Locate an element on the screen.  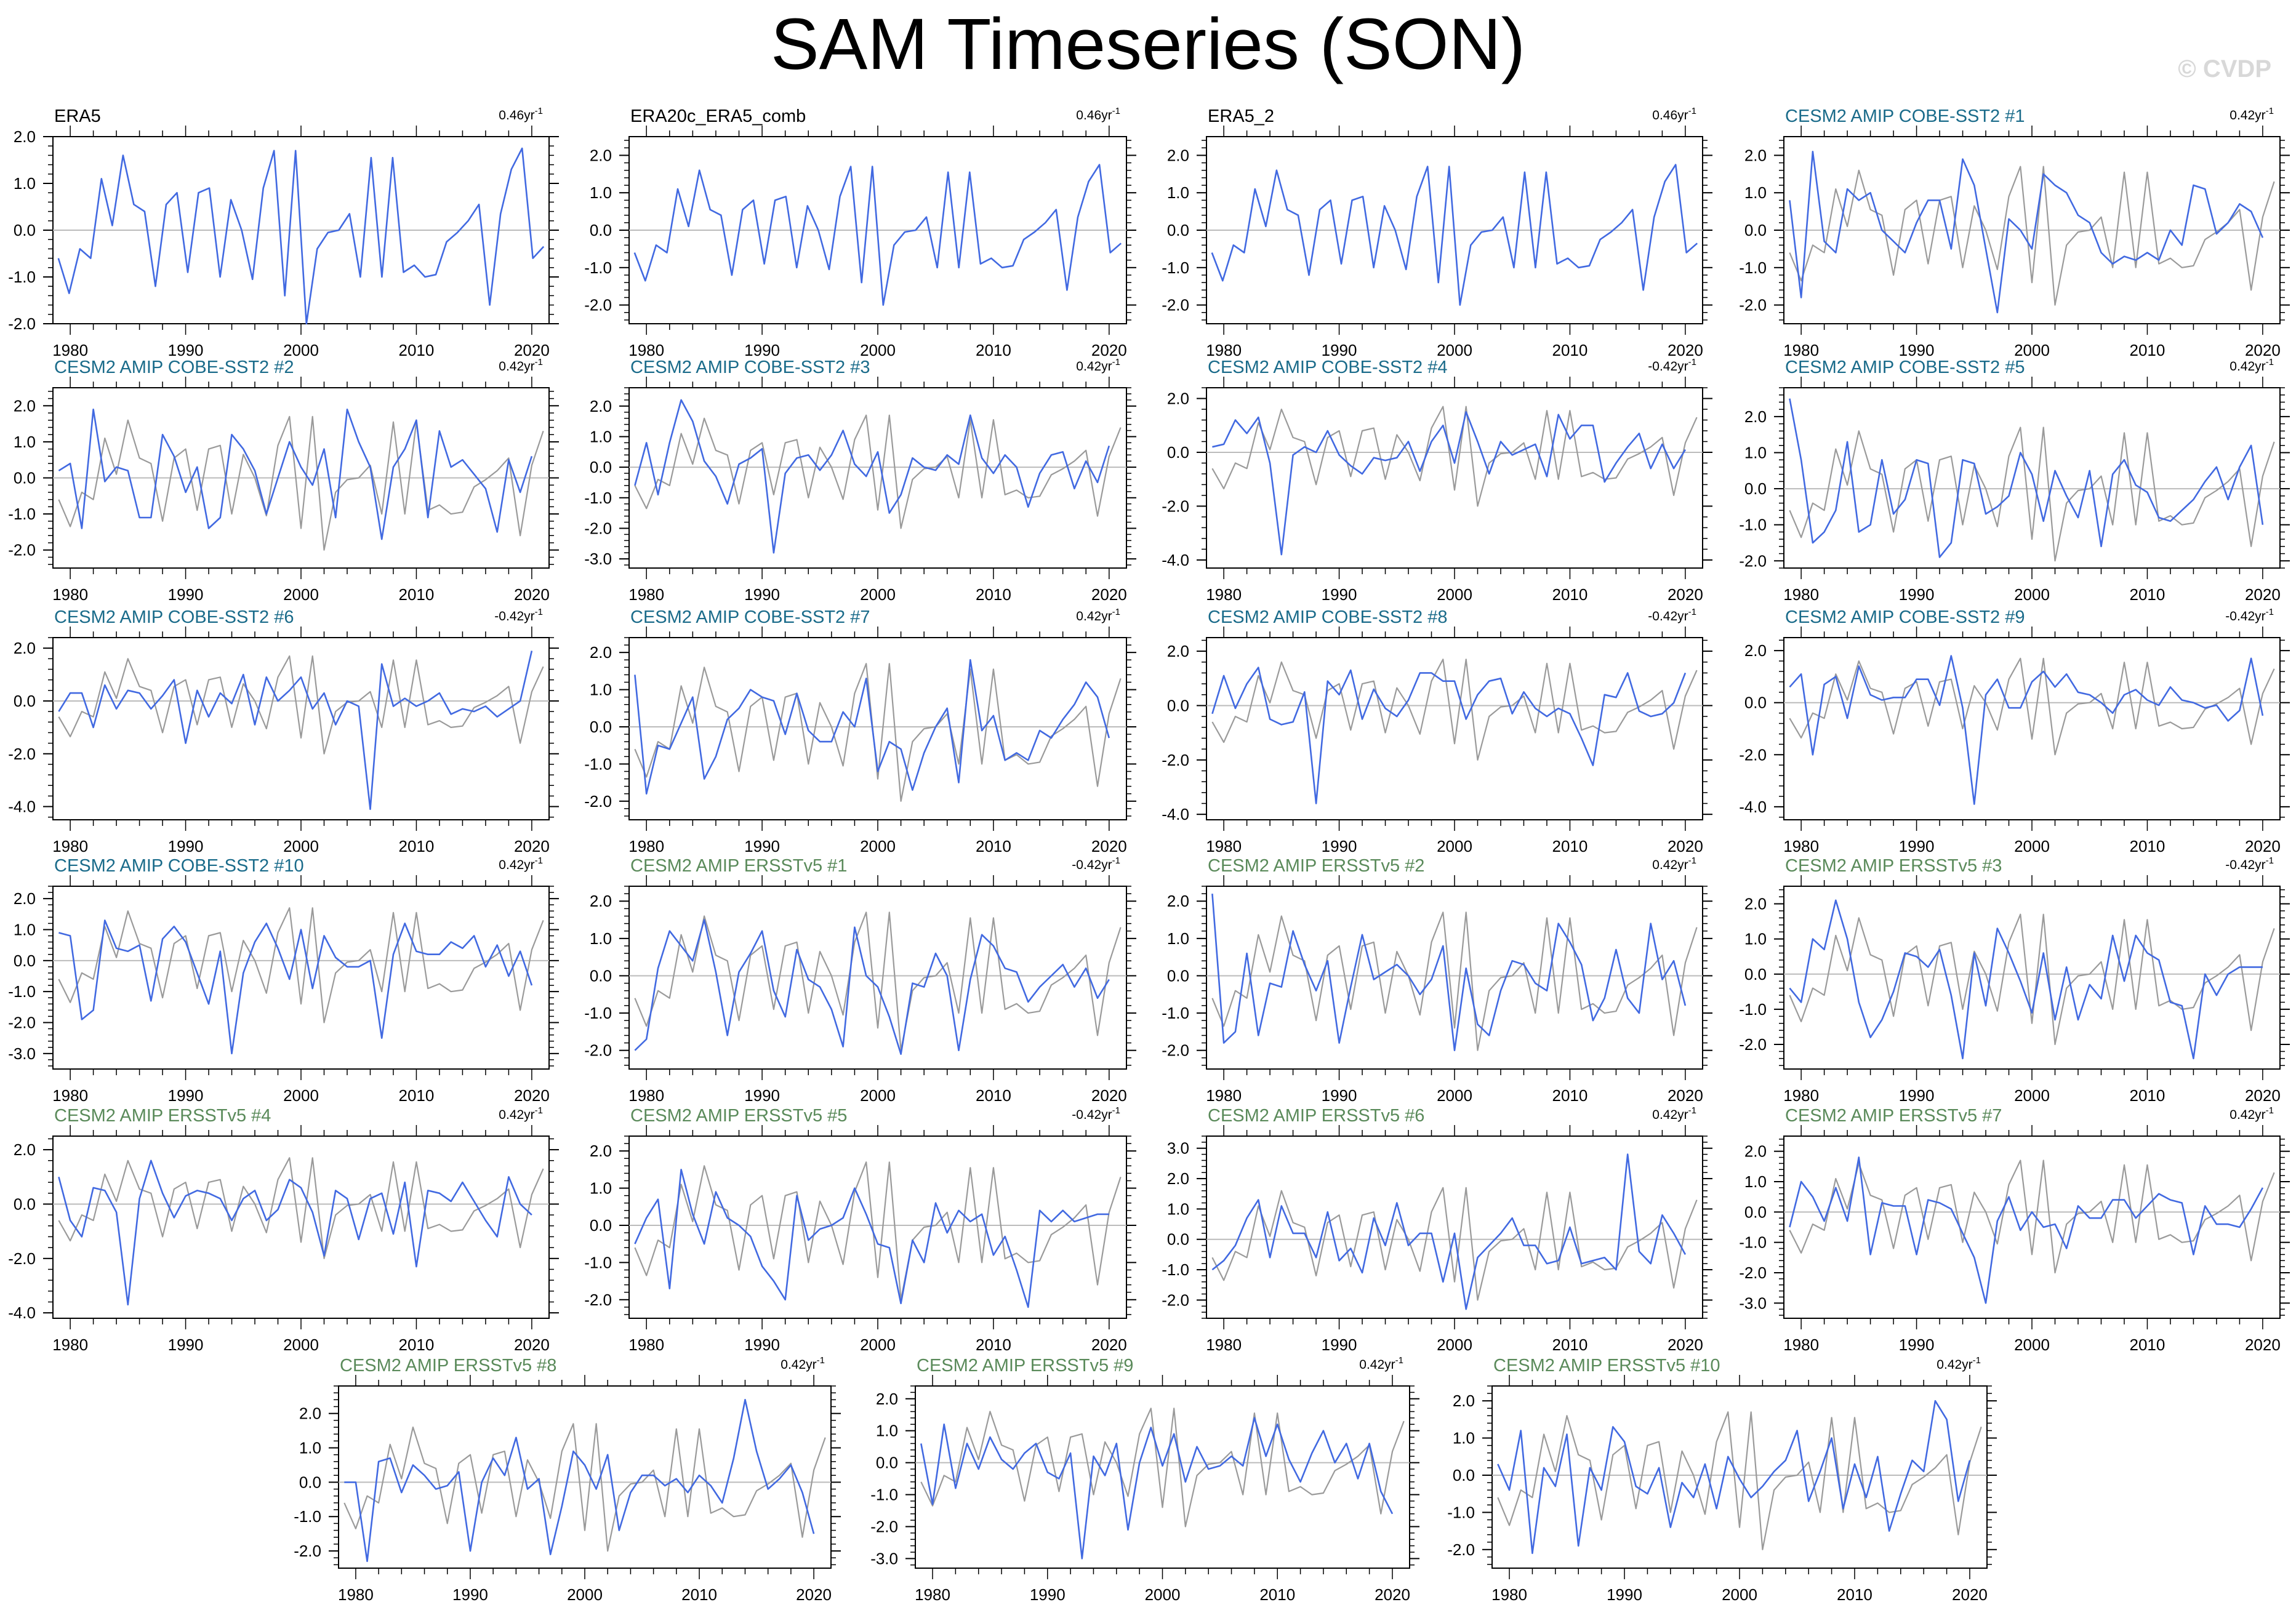
panel-title: CESM2 AMIP COBE-SST2 #2 is located at coordinates (174, 367).